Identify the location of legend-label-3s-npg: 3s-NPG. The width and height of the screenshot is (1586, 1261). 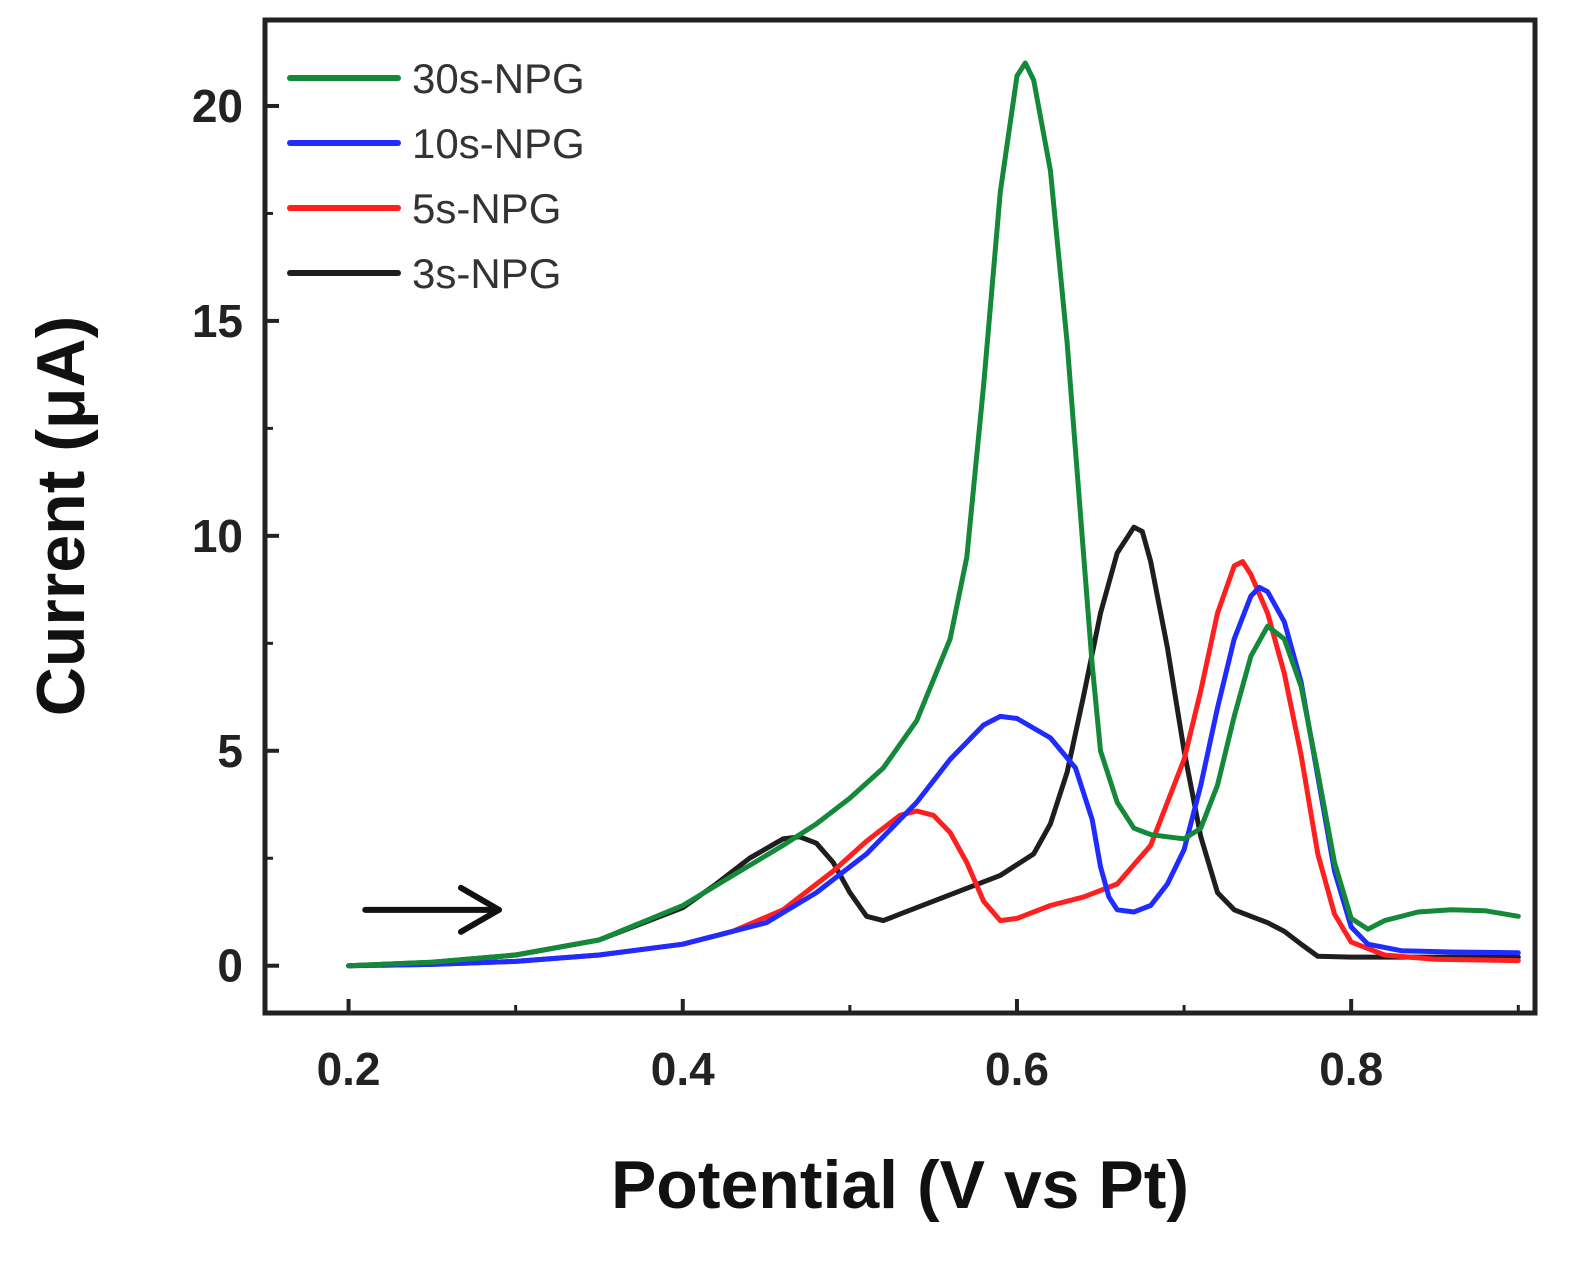
(486, 273).